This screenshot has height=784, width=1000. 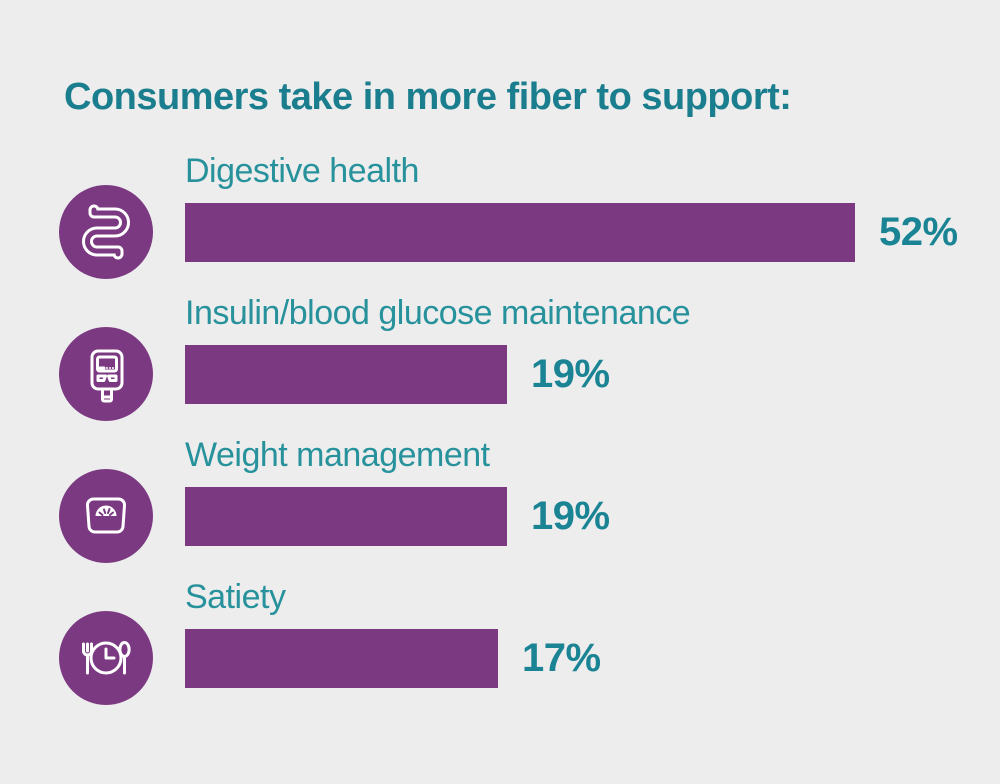 I want to click on bar-insulin-glucose, so click(x=346, y=374).